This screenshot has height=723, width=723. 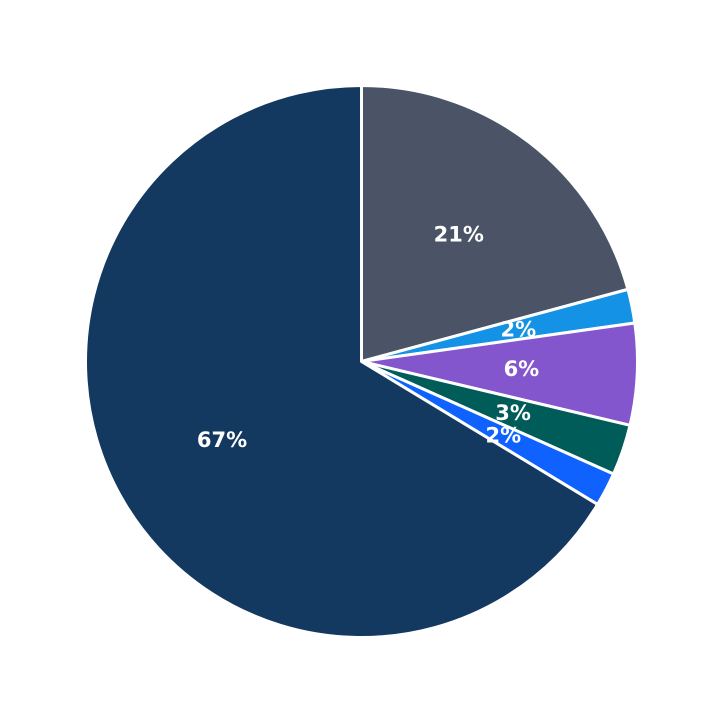 What do you see at coordinates (222, 440) in the screenshot?
I see `slice-label-5: 67%` at bounding box center [222, 440].